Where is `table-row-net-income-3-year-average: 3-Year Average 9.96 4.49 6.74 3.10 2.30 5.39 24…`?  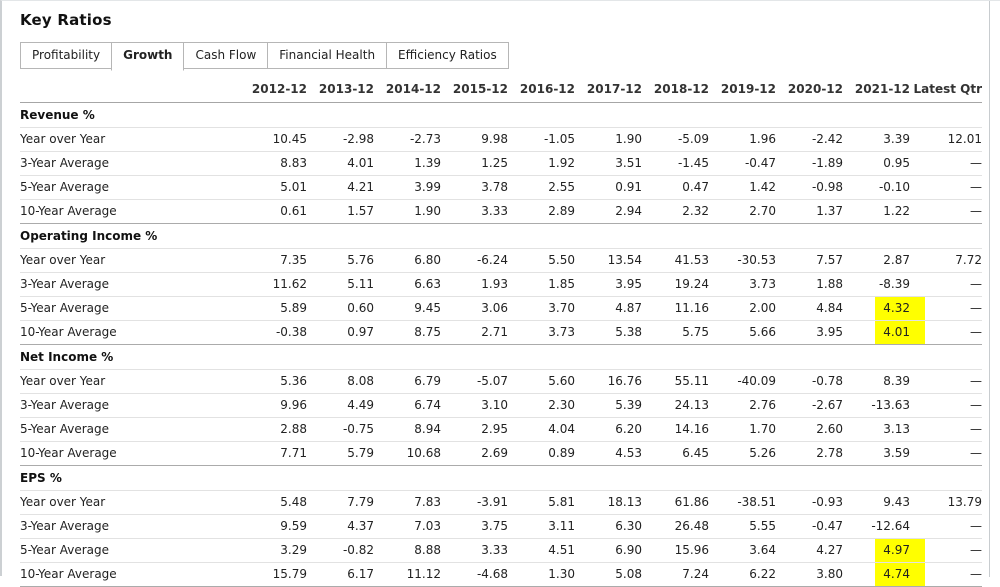
table-row-net-income-3-year-average: 3-Year Average 9.96 4.49 6.74 3.10 2.30 5.39 24… is located at coordinates (501, 405).